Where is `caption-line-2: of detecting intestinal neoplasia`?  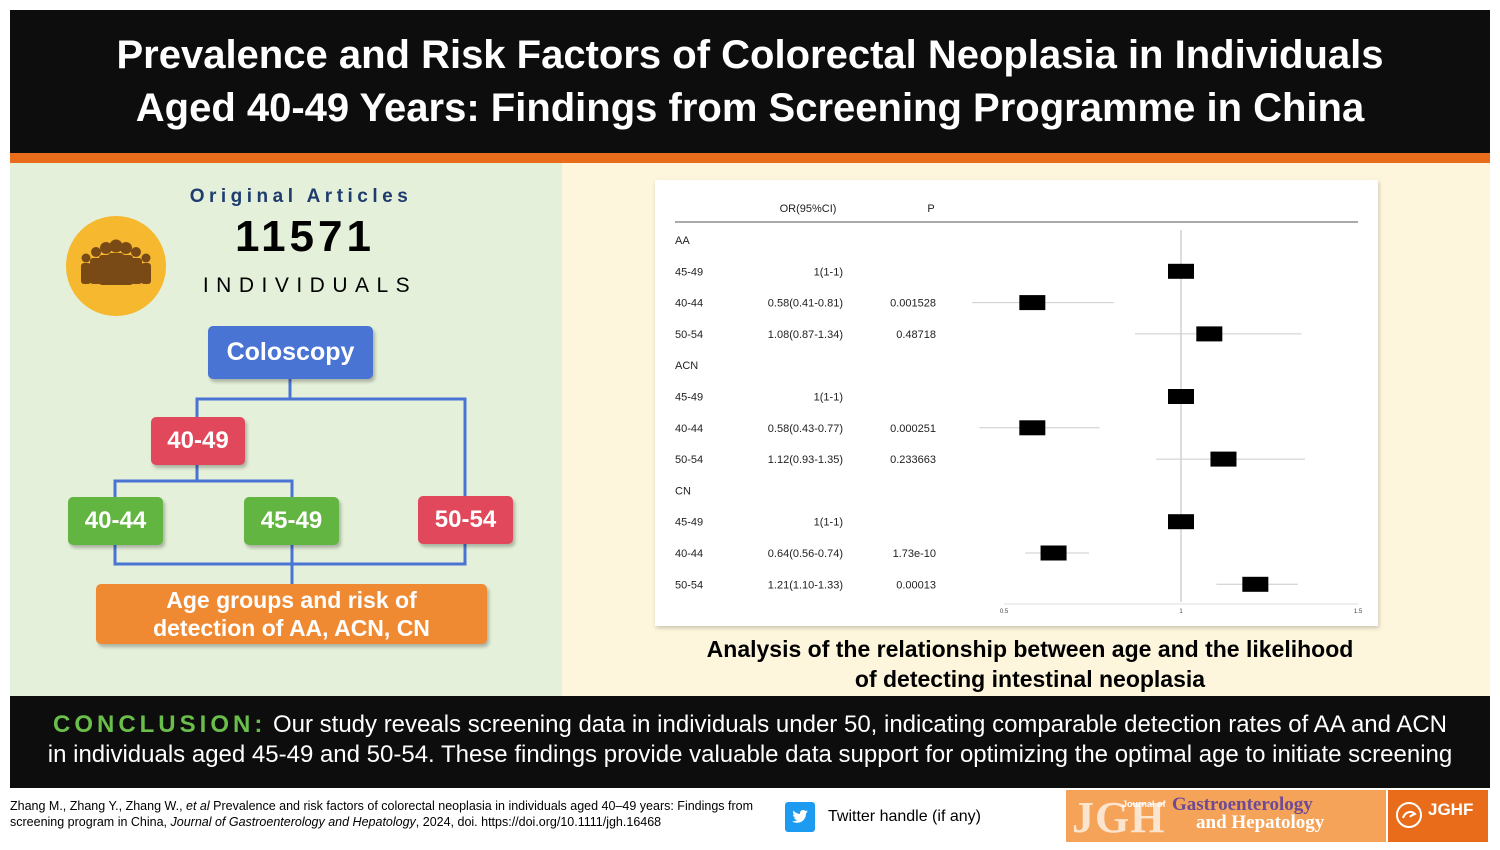 caption-line-2: of detecting intestinal neoplasia is located at coordinates (1030, 679).